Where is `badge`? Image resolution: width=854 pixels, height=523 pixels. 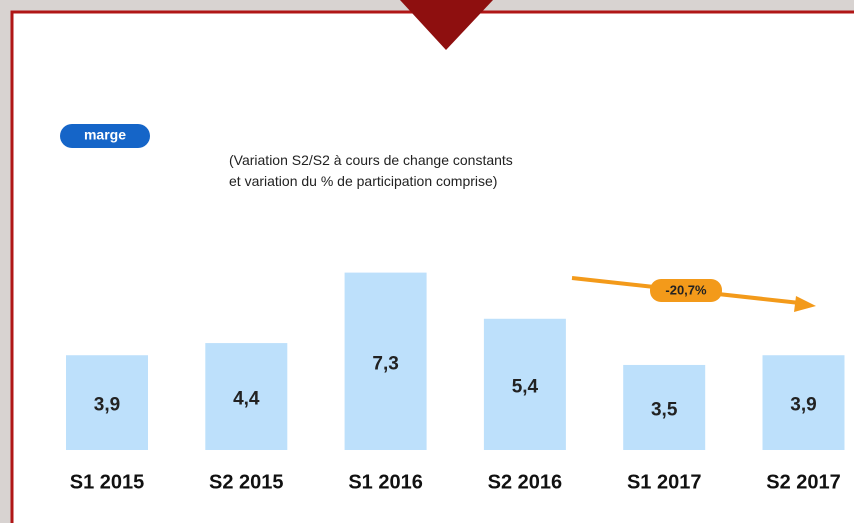
badge is located at coordinates (105, 136).